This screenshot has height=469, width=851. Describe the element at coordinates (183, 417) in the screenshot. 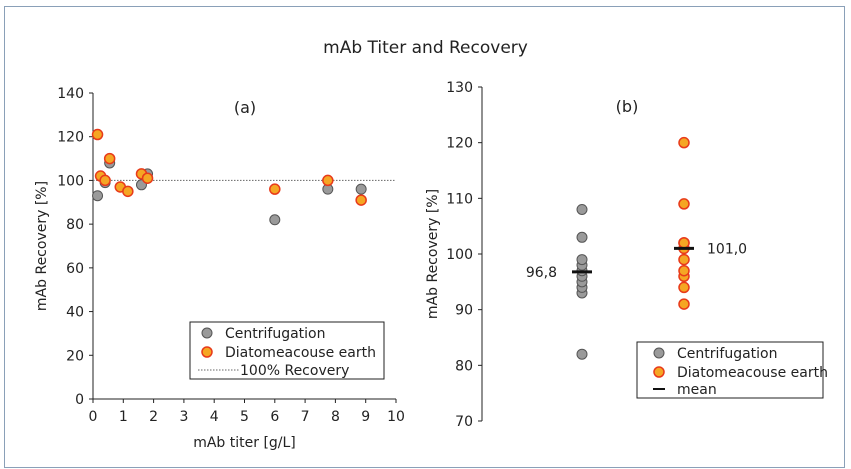

I see `a-x-tick-label: 3` at that location.